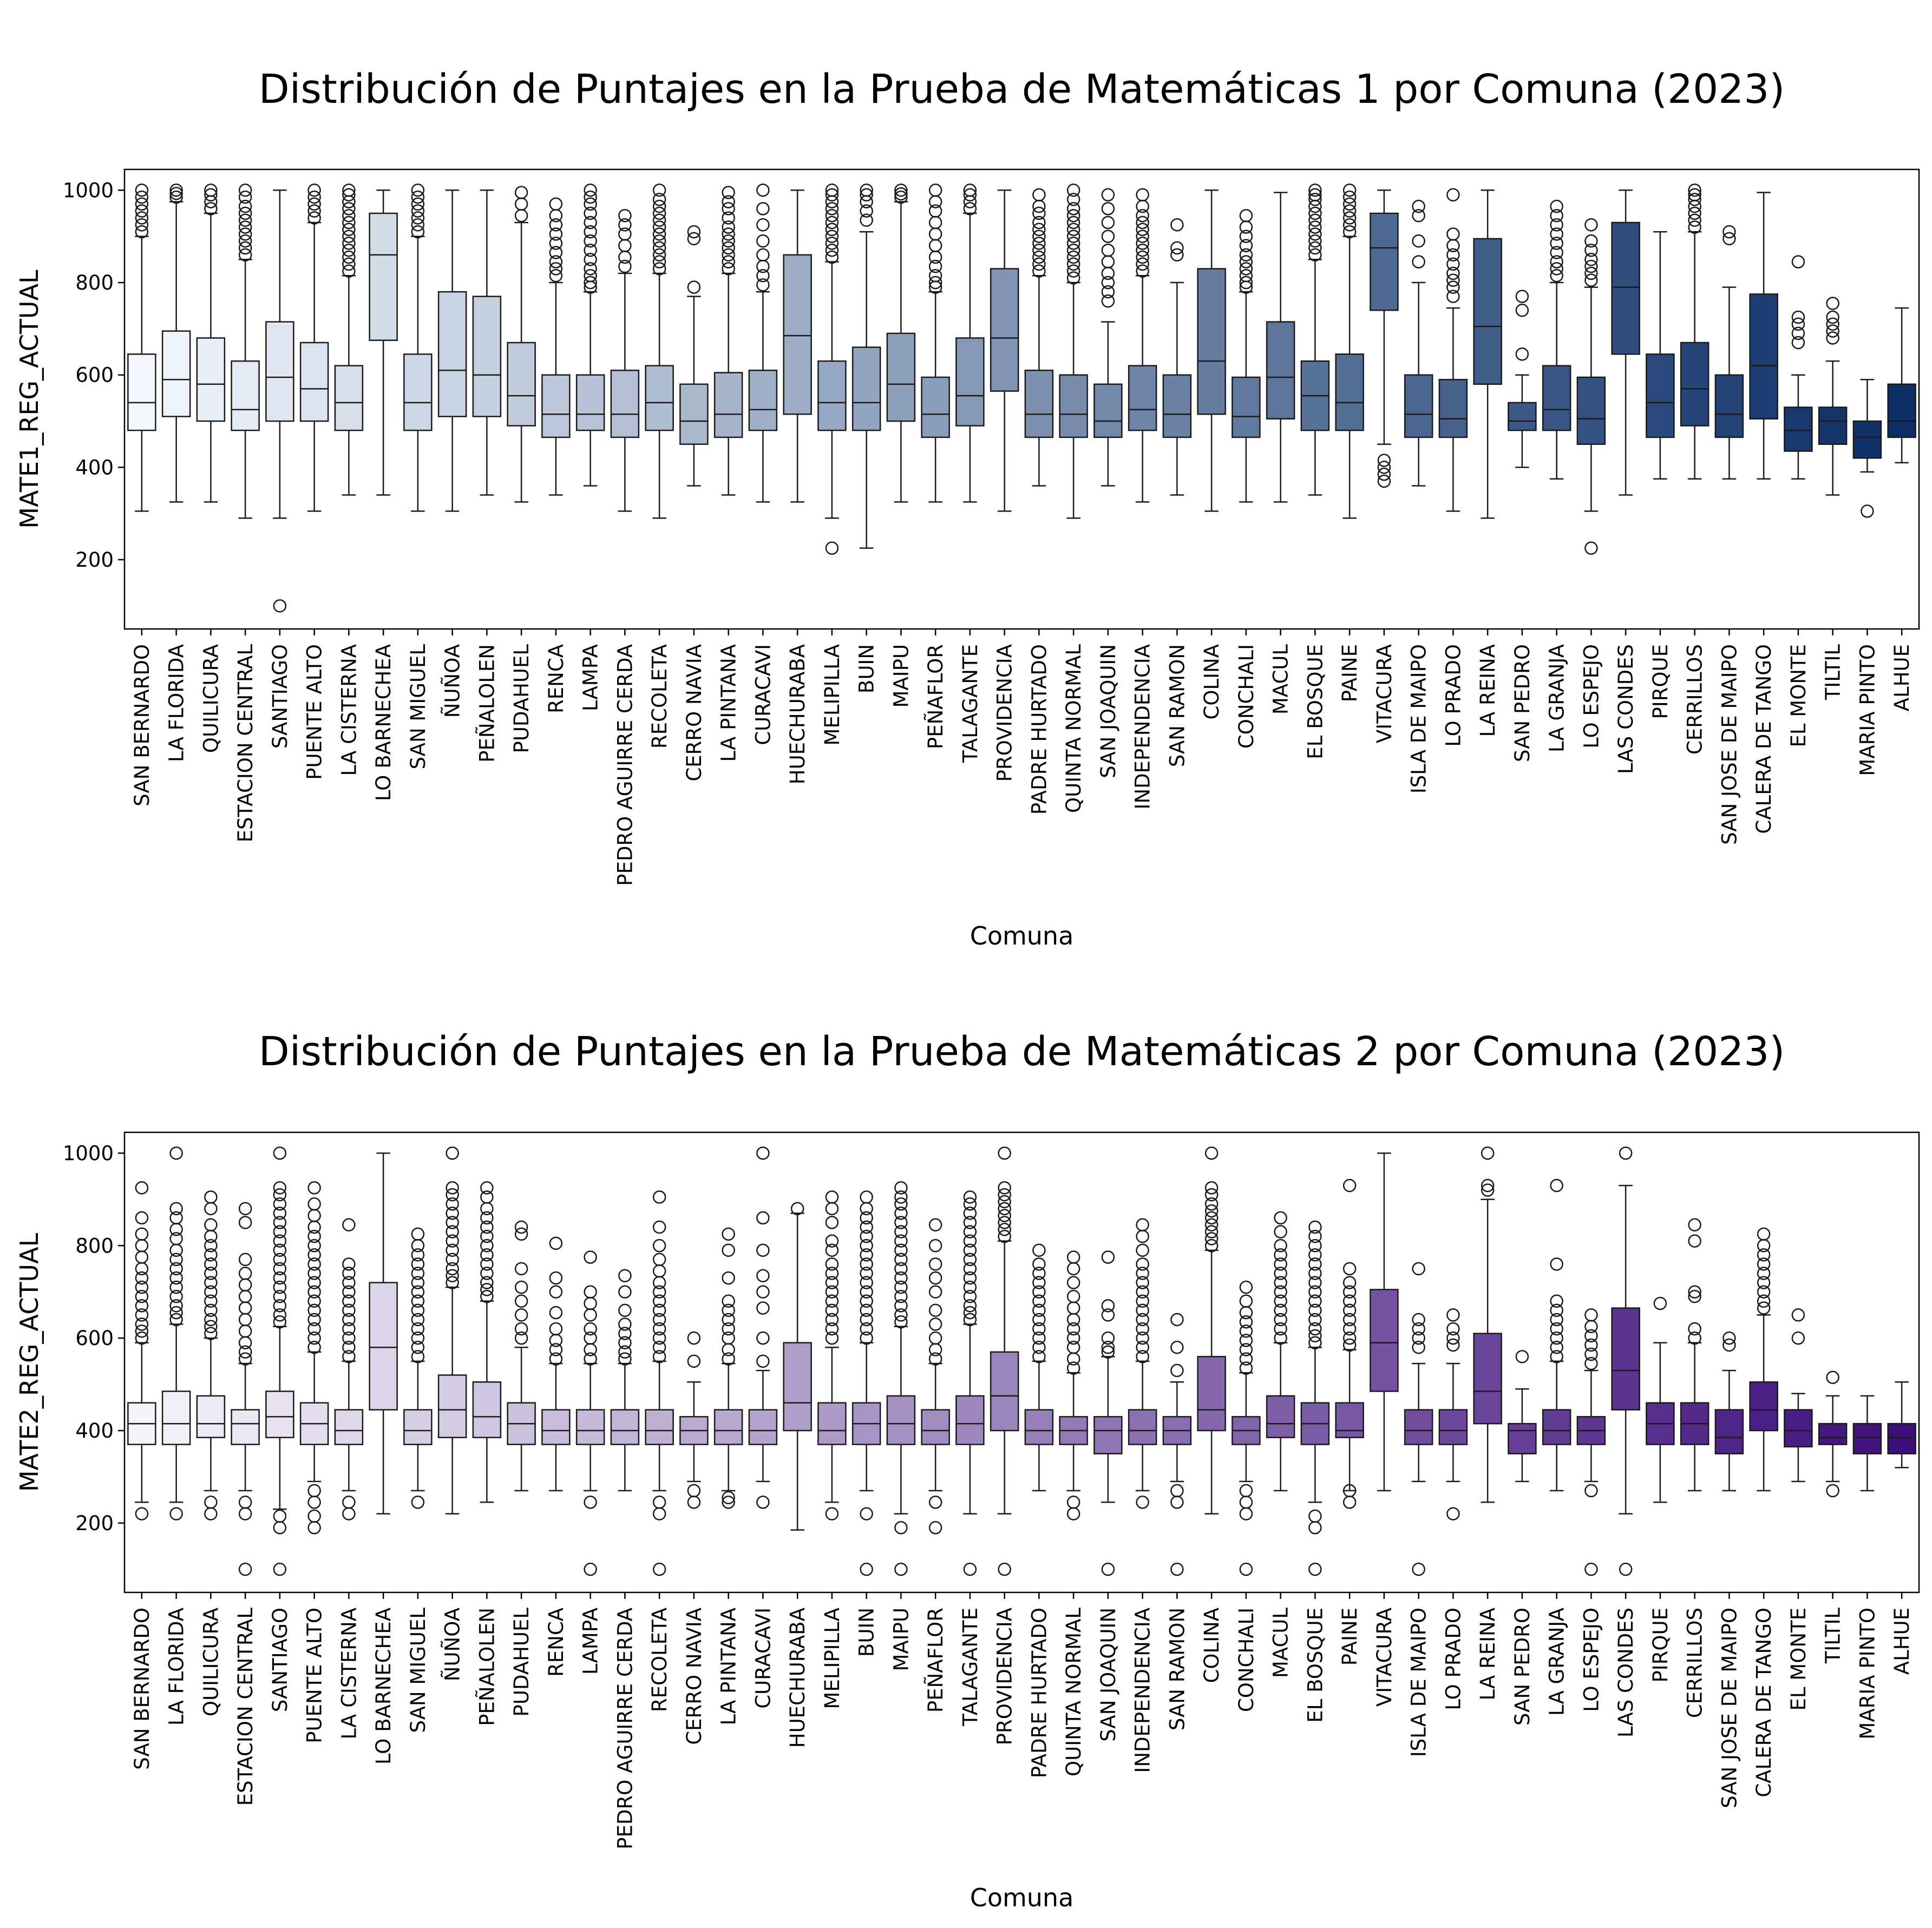 The width and height of the screenshot is (1932, 1928). What do you see at coordinates (1349, 1636) in the screenshot?
I see `x-tick-label: PAINE` at bounding box center [1349, 1636].